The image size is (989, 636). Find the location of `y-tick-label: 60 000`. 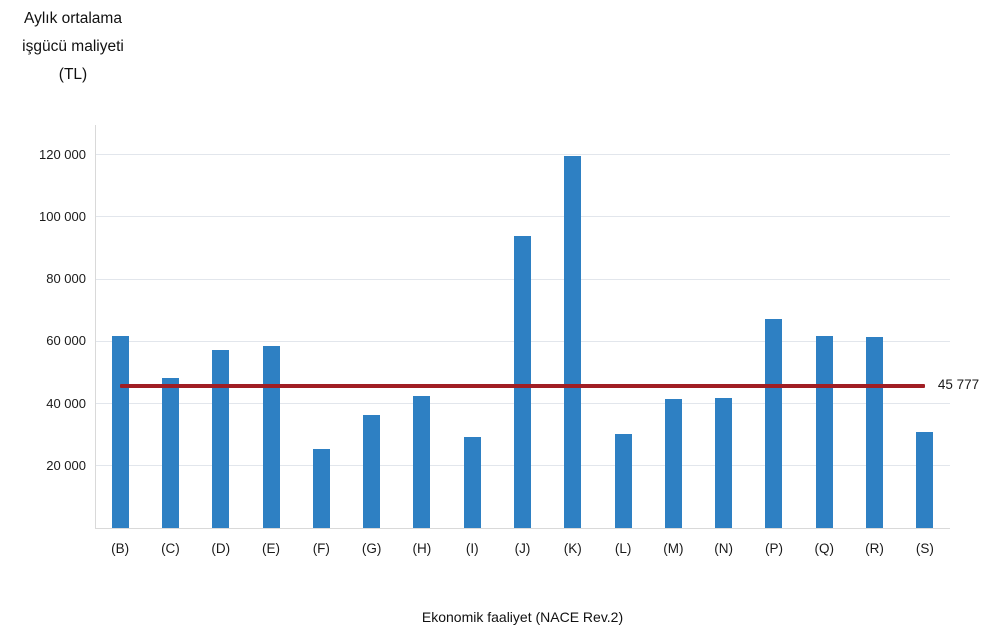

y-tick-label: 60 000 is located at coordinates (66, 341).